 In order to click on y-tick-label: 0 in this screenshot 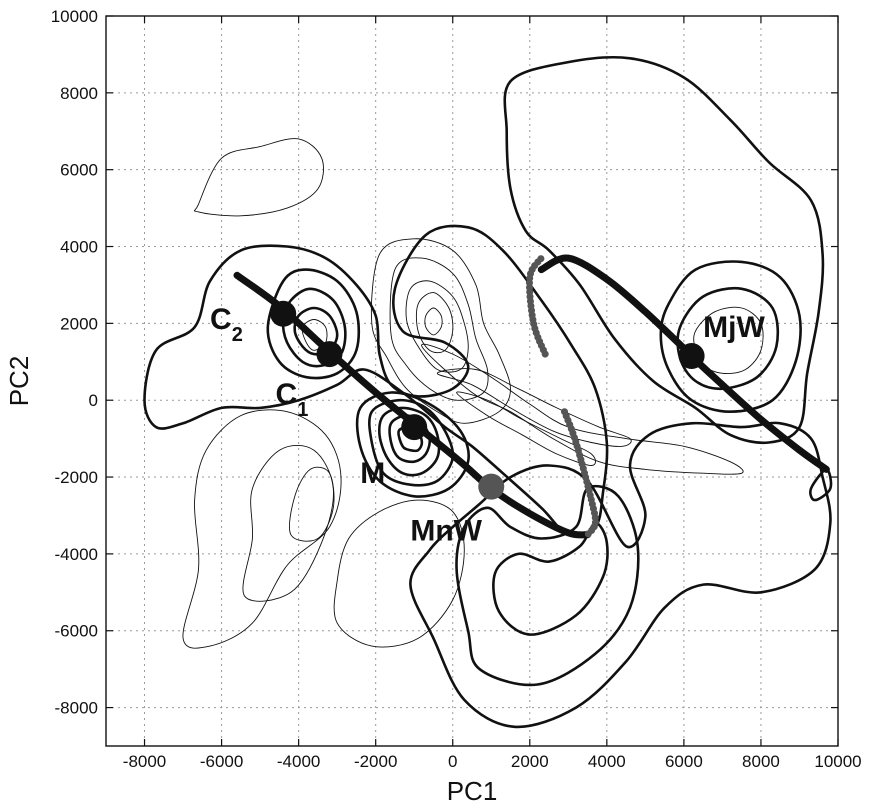, I will do `click(93, 400)`.